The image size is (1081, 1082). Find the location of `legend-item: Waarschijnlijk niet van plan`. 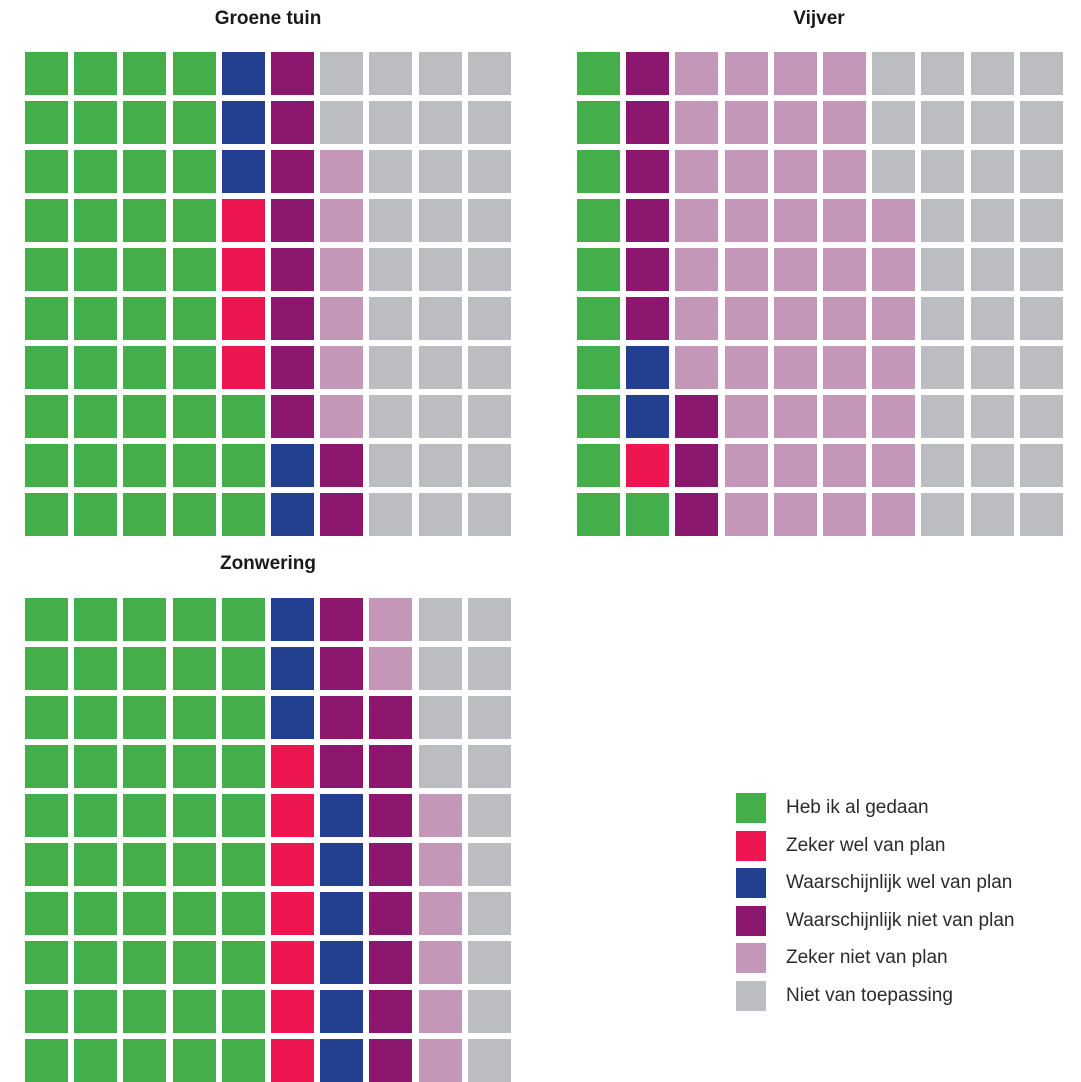

legend-item: Waarschijnlijk niet van plan is located at coordinates (875, 920).